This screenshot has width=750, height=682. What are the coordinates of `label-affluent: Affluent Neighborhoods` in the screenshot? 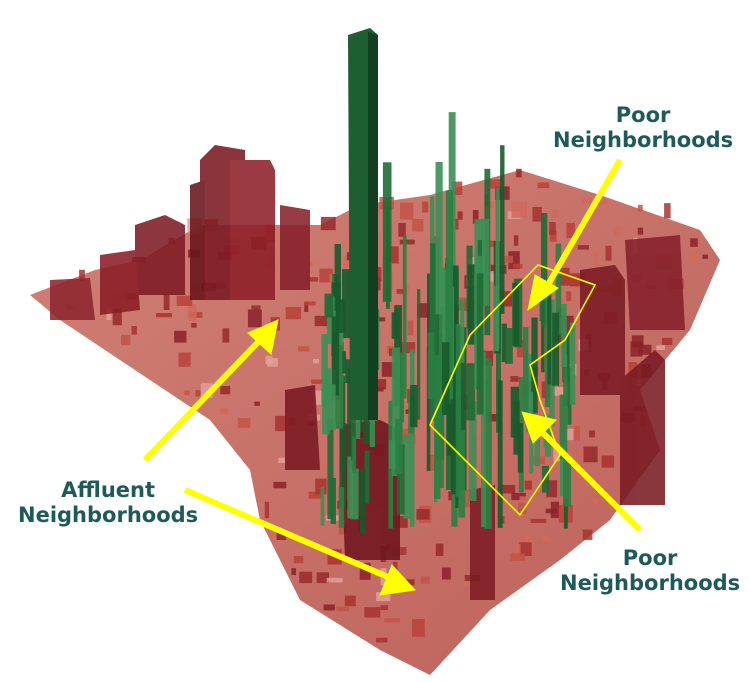 It's located at (108, 503).